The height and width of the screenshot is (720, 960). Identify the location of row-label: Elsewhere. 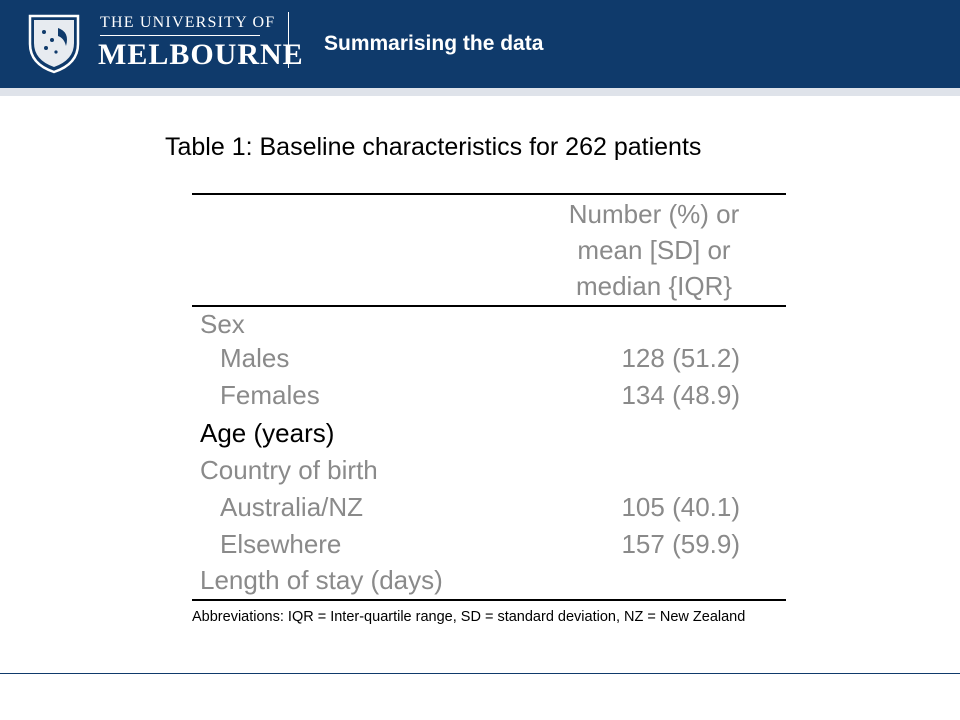
(281, 544).